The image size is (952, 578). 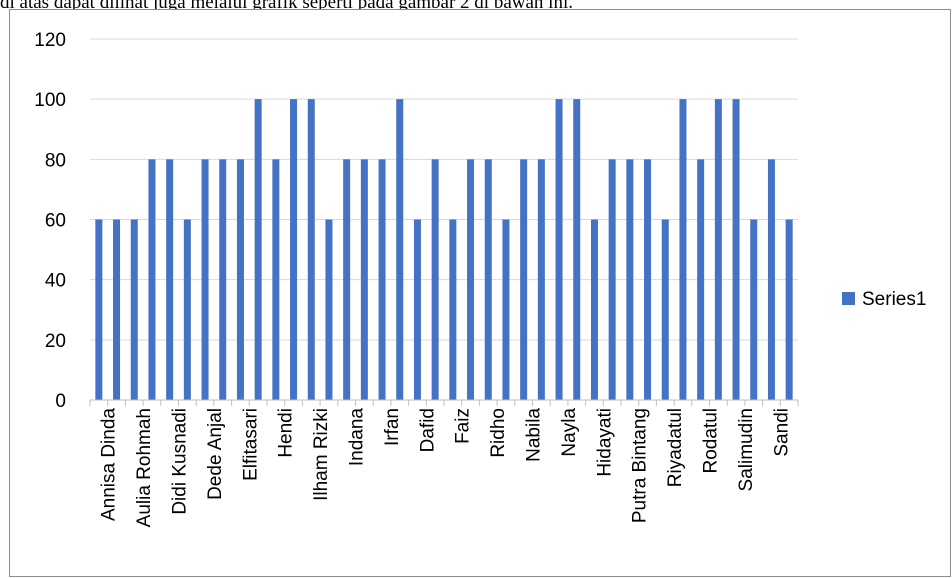 I want to click on x-tick-label: Ilham Rizki, so click(x=321, y=454).